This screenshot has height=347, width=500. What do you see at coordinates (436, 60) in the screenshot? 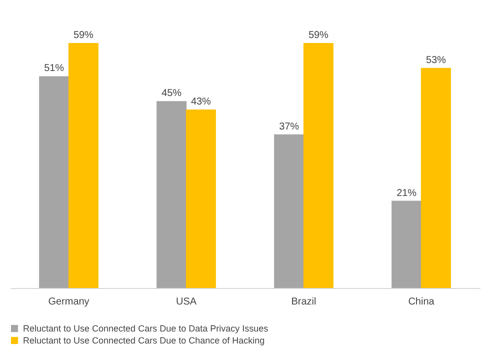
I see `data-label: 53%` at bounding box center [436, 60].